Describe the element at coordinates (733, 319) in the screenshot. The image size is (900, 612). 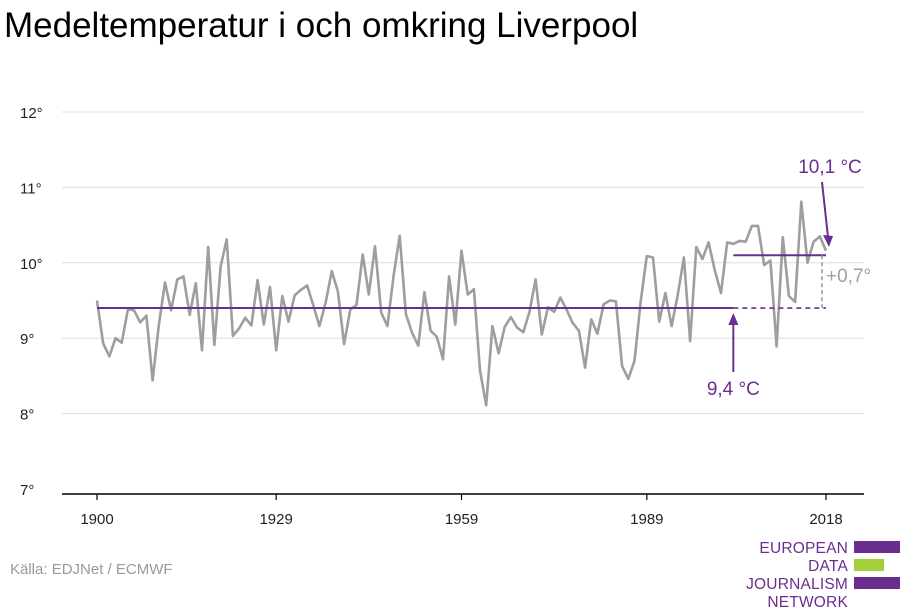
I see `baseline-arrow-head` at that location.